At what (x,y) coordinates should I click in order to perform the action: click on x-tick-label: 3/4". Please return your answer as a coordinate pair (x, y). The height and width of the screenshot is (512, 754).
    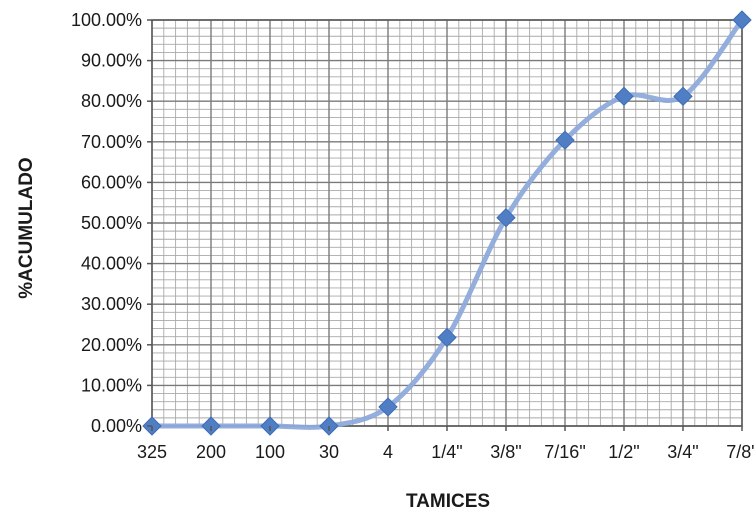
    Looking at the image, I should click on (682, 452).